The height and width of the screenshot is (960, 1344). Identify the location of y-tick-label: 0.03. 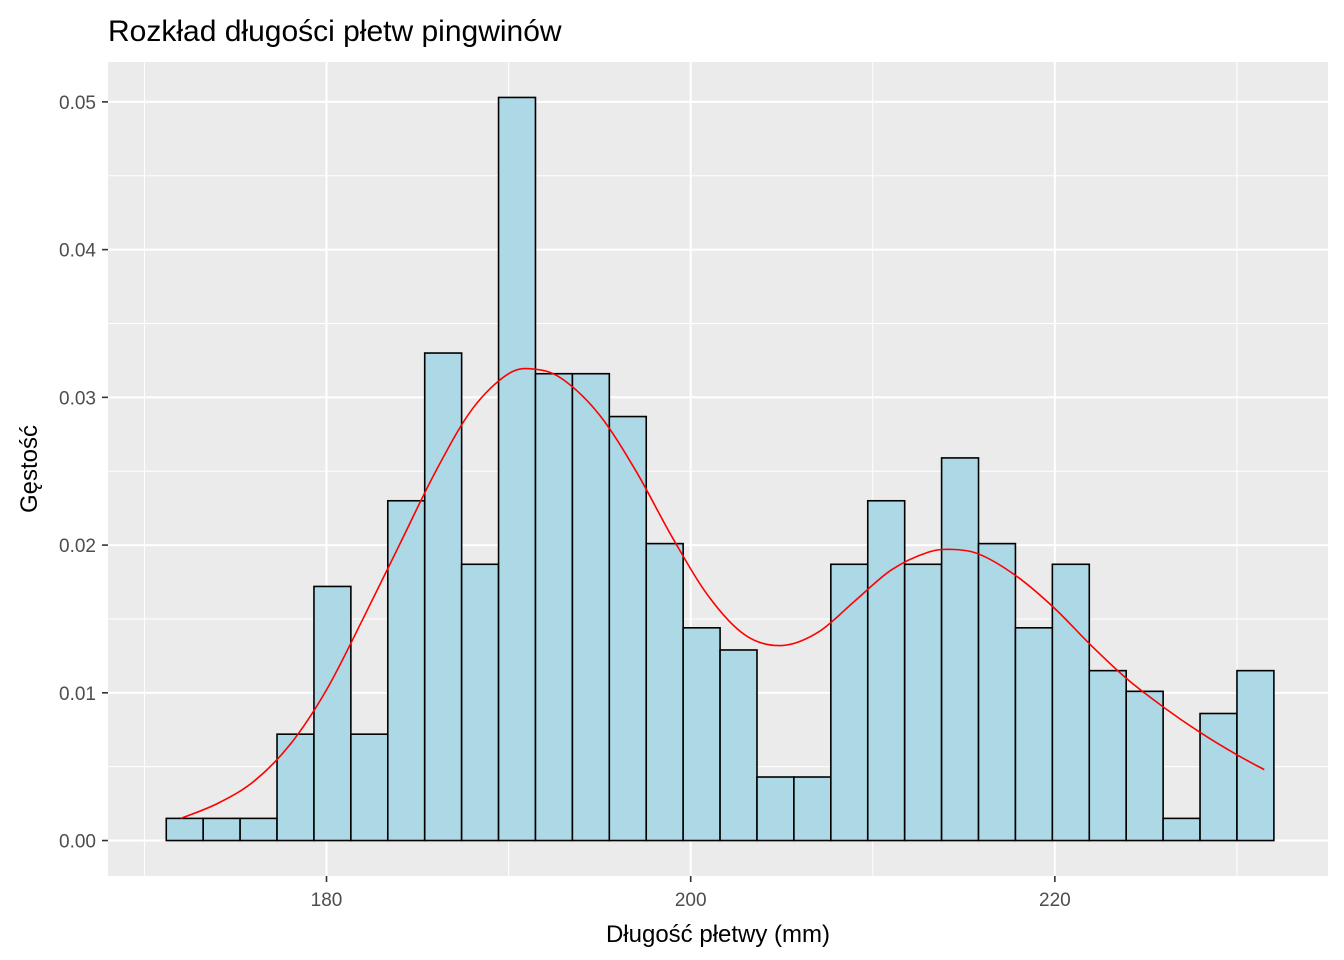
(77, 398).